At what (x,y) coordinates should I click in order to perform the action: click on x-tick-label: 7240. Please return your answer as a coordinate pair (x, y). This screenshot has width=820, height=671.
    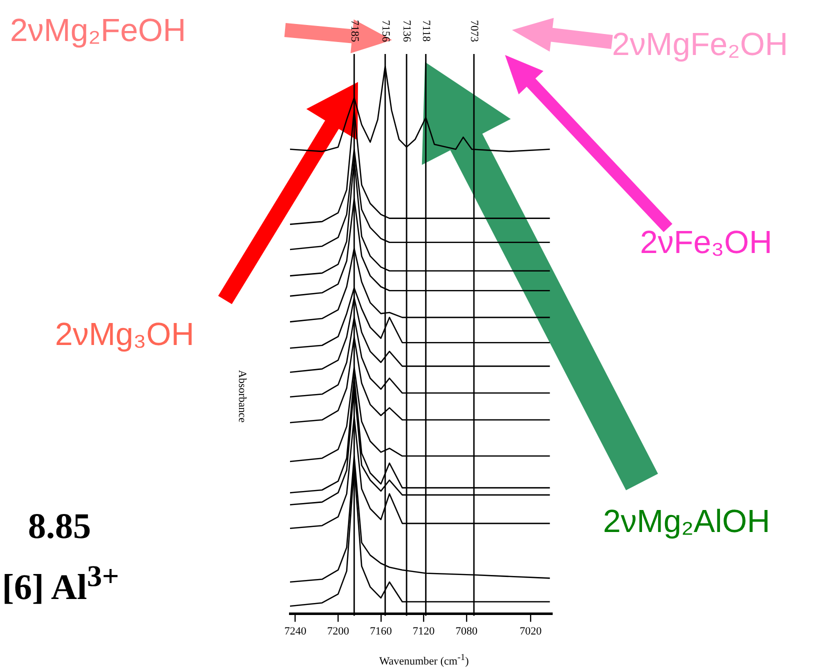
    Looking at the image, I should click on (295, 631).